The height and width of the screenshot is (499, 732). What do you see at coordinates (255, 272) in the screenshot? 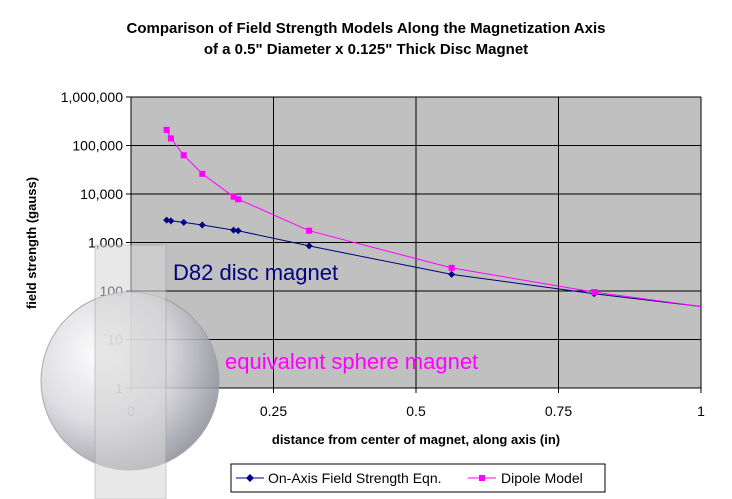
I see `annotation-disc-magnet: D82 disc magnet` at bounding box center [255, 272].